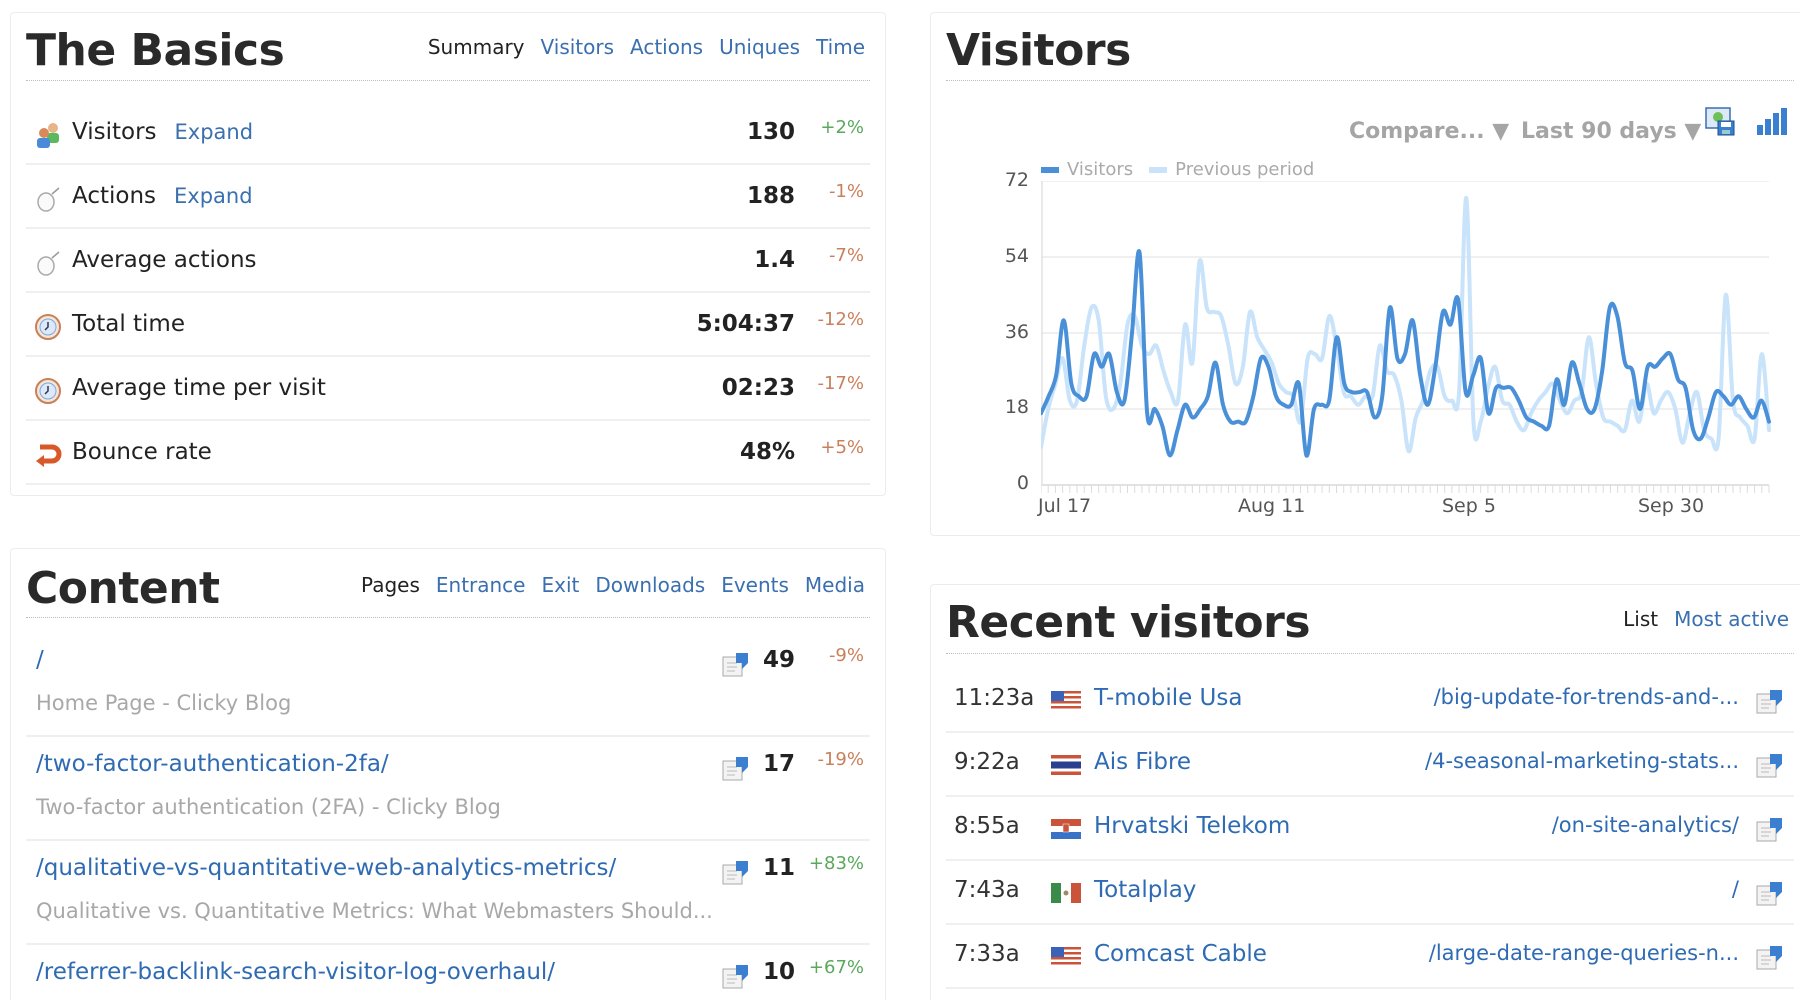 Image resolution: width=1800 pixels, height=1000 pixels. I want to click on page-delta: -9%, so click(846, 655).